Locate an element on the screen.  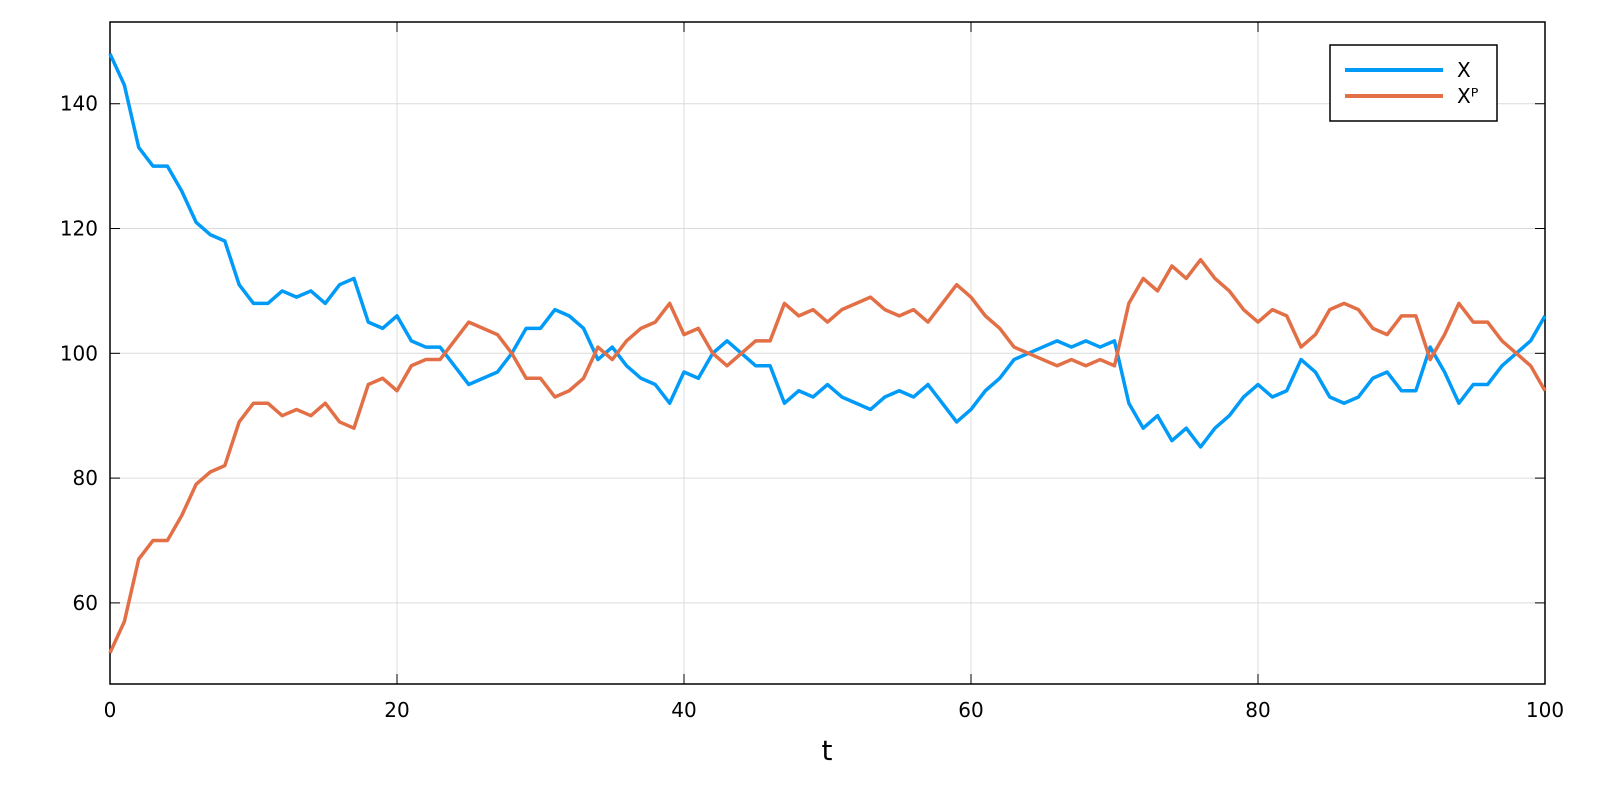
x-axis-label: t is located at coordinates (827, 750).